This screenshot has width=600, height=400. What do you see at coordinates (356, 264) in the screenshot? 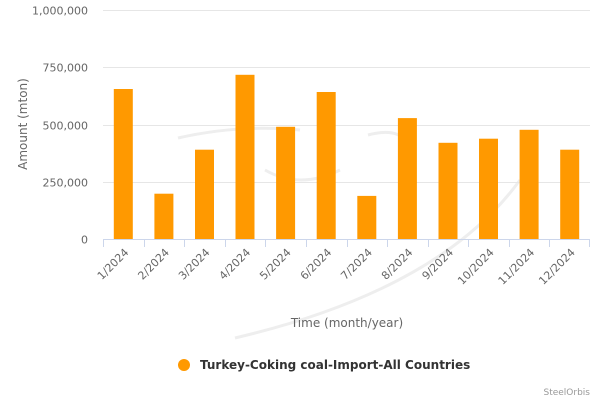
I see `x-tick-label: 7/2024` at bounding box center [356, 264].